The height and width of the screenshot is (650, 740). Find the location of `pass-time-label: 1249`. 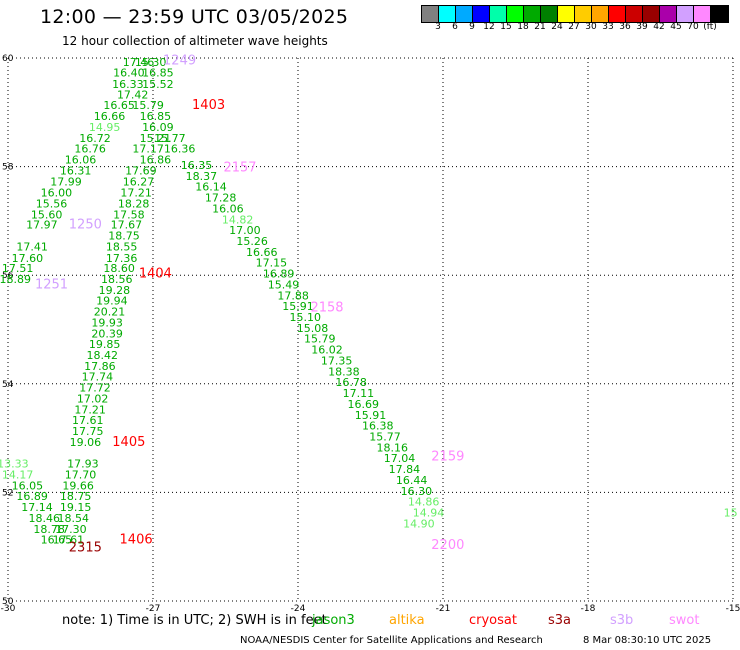

pass-time-label: 1249 is located at coordinates (179, 61).